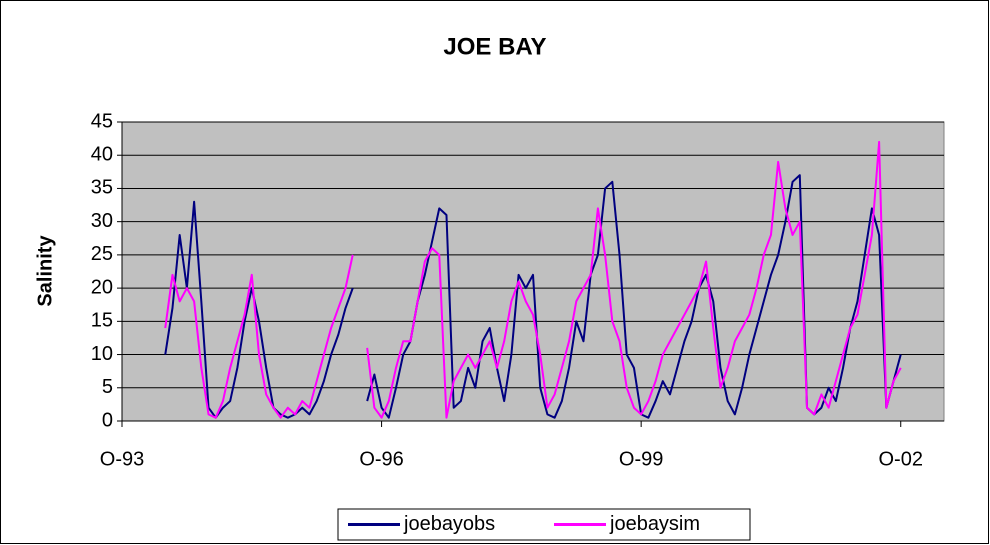  I want to click on y-tick-label: 25, so click(102, 254).